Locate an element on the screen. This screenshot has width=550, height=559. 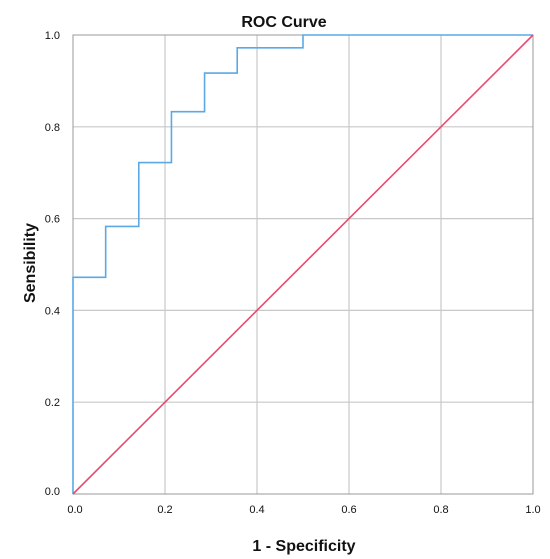
y-tick-label: 0.6 is located at coordinates (52, 220).